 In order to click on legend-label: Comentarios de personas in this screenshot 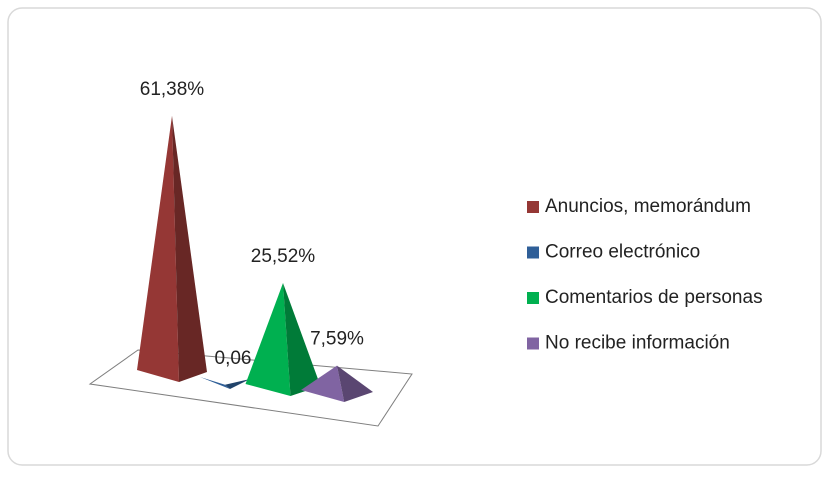, I will do `click(654, 297)`.